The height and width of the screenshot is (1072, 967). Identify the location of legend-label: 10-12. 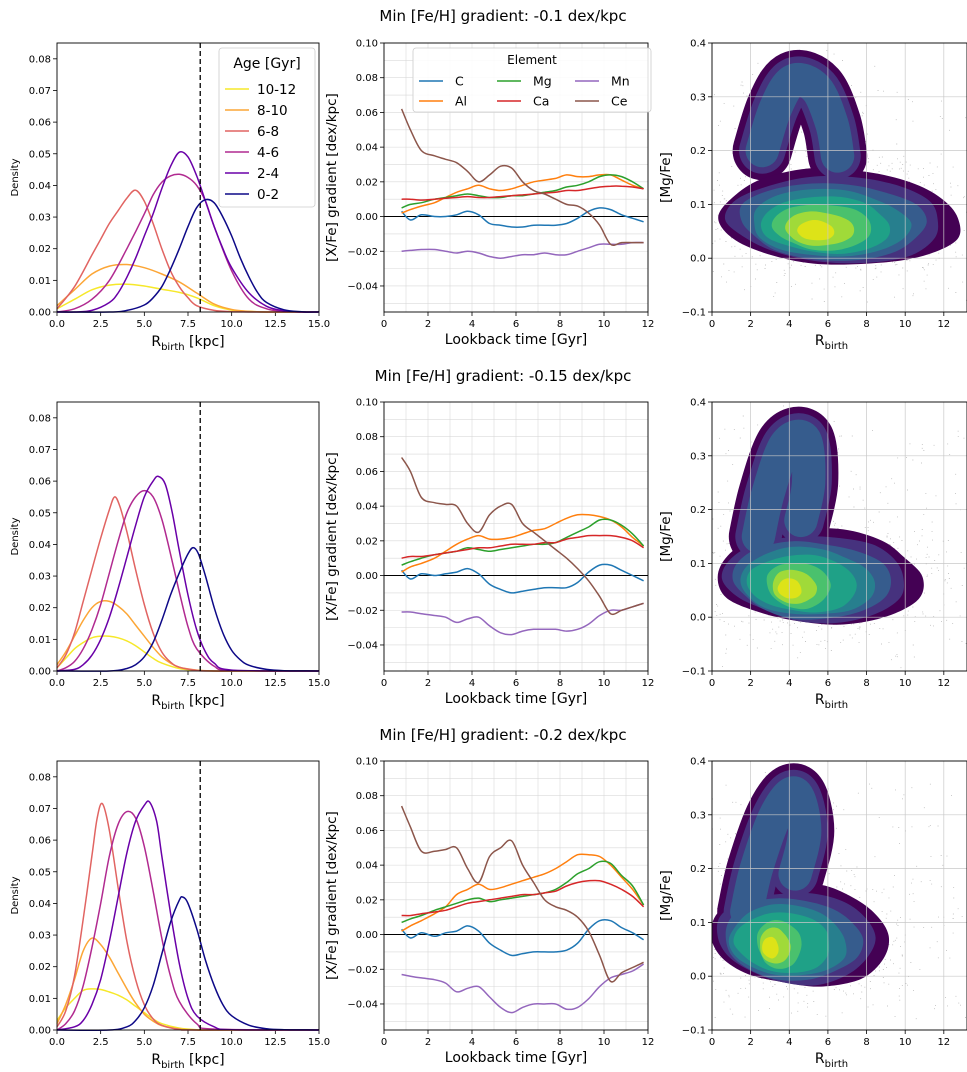
(276, 90).